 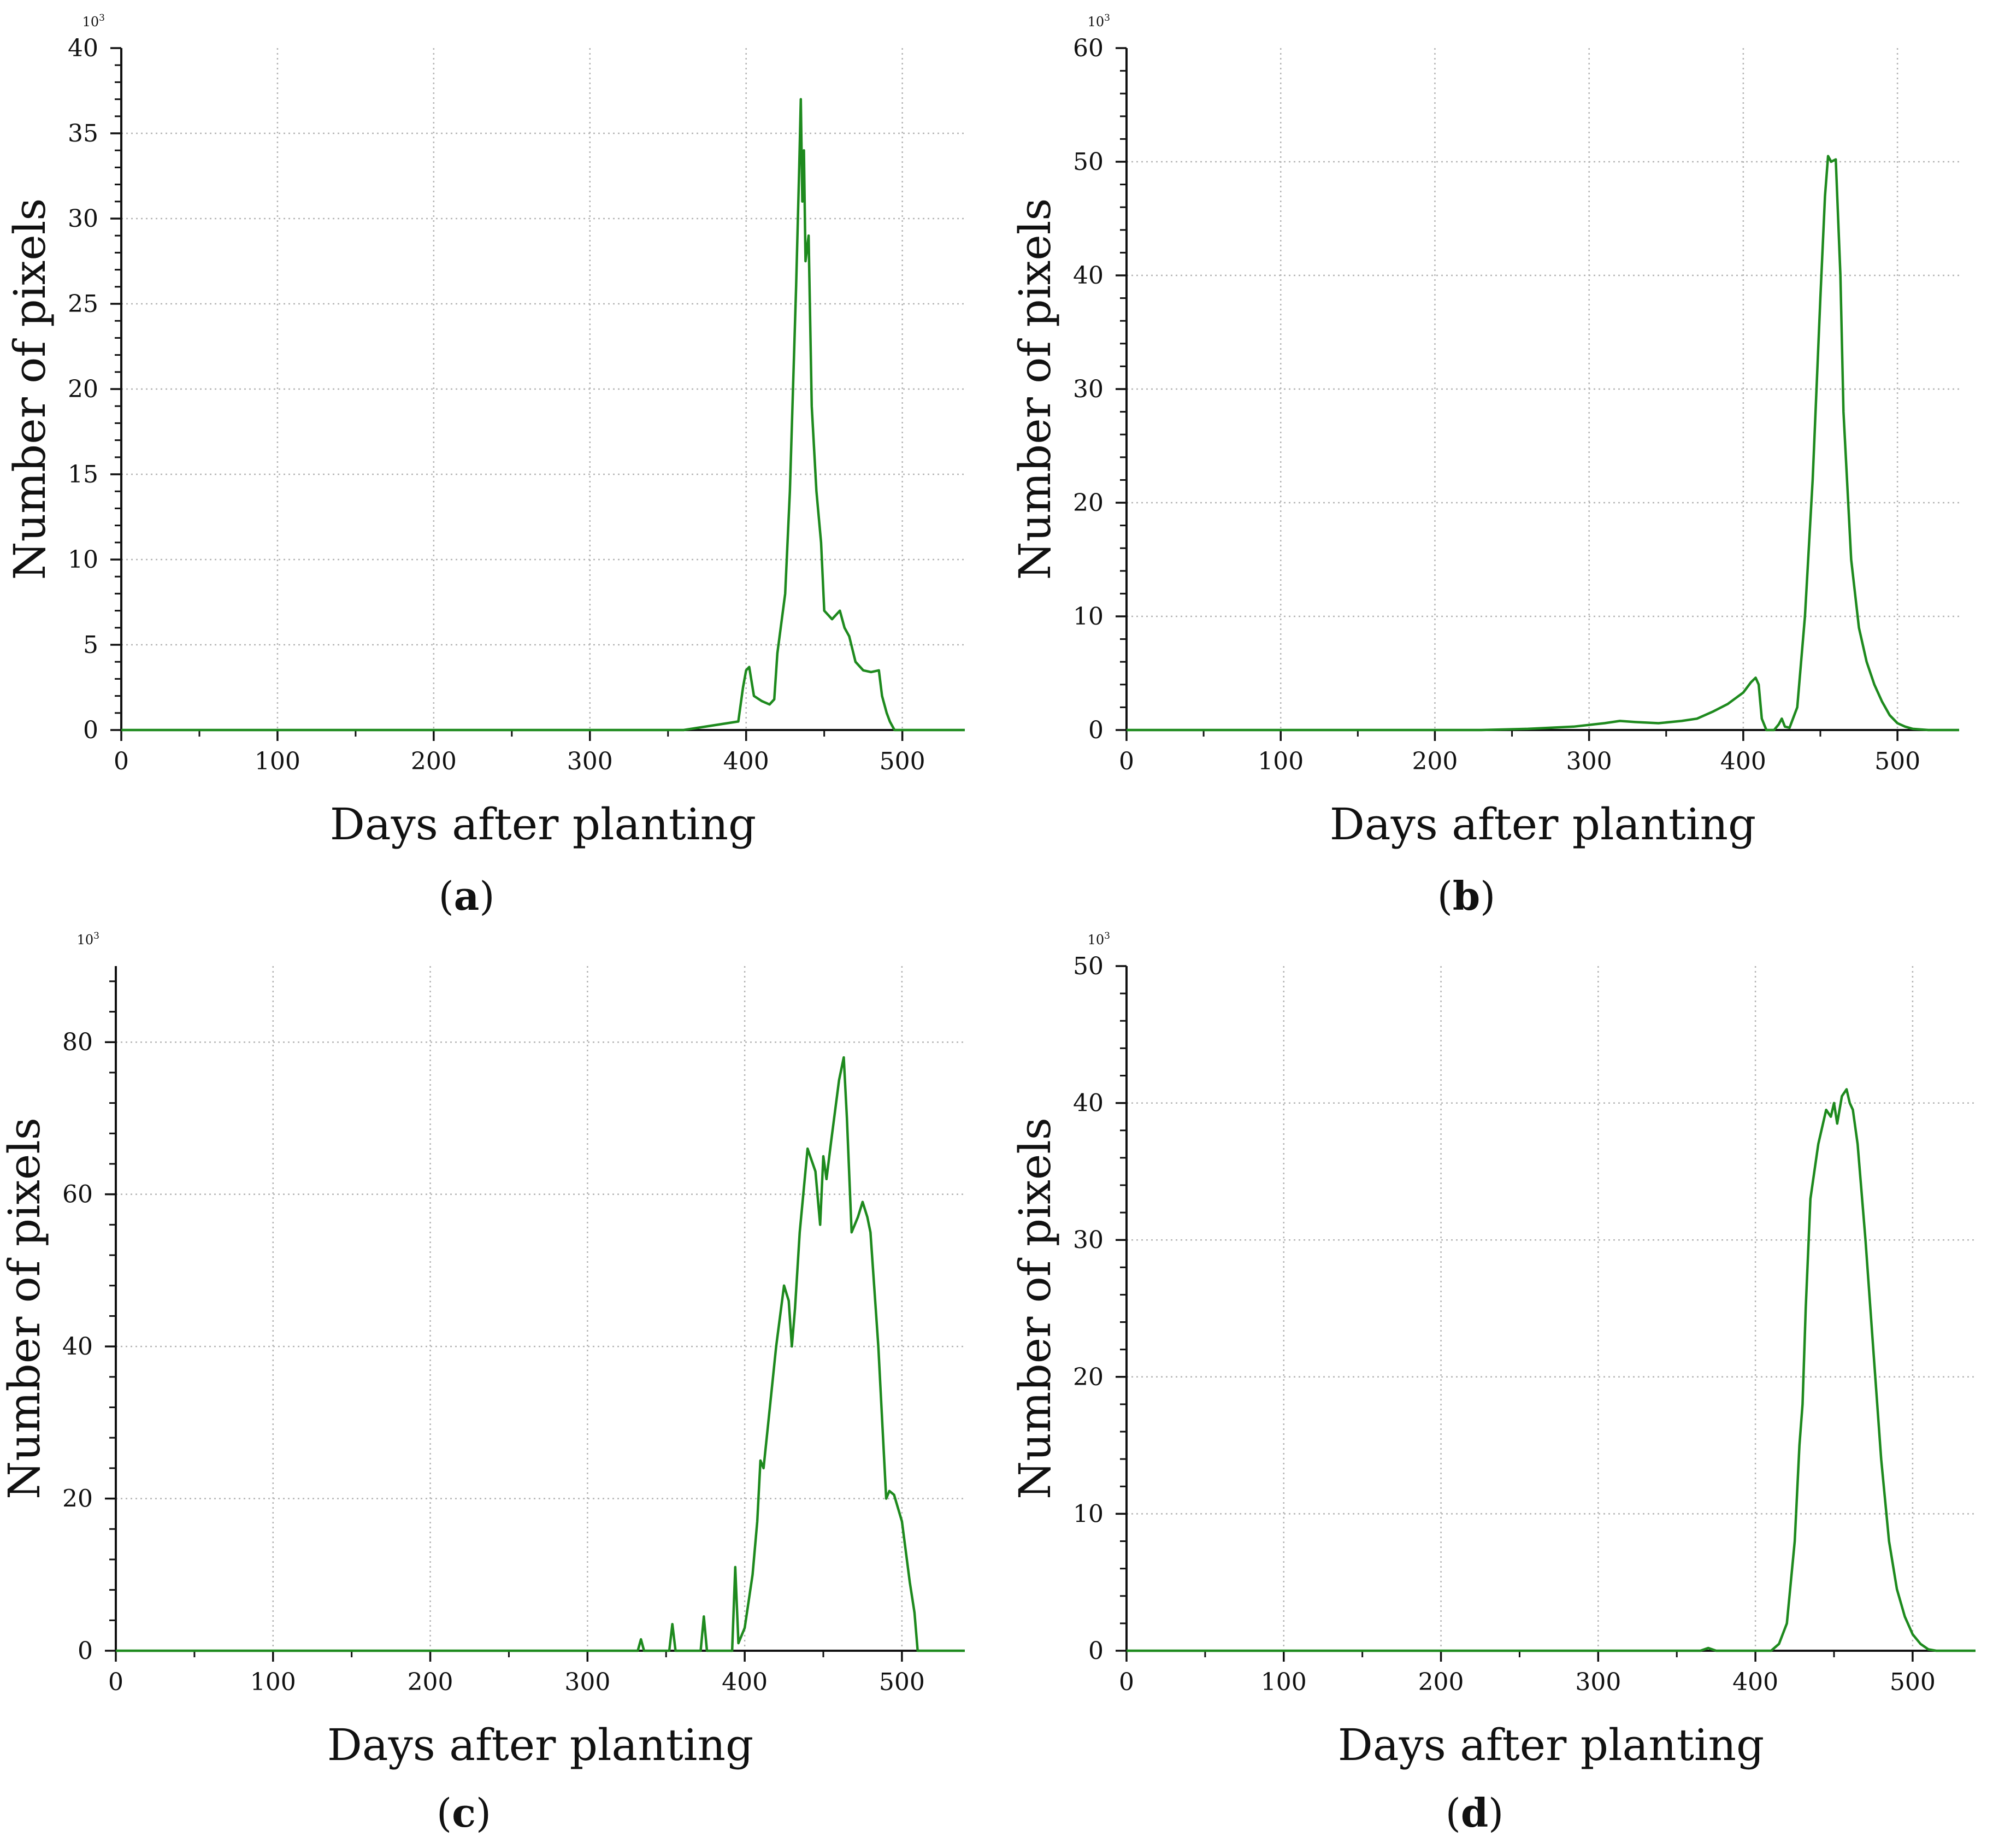 I want to click on panel-label: (c), so click(x=464, y=1813).